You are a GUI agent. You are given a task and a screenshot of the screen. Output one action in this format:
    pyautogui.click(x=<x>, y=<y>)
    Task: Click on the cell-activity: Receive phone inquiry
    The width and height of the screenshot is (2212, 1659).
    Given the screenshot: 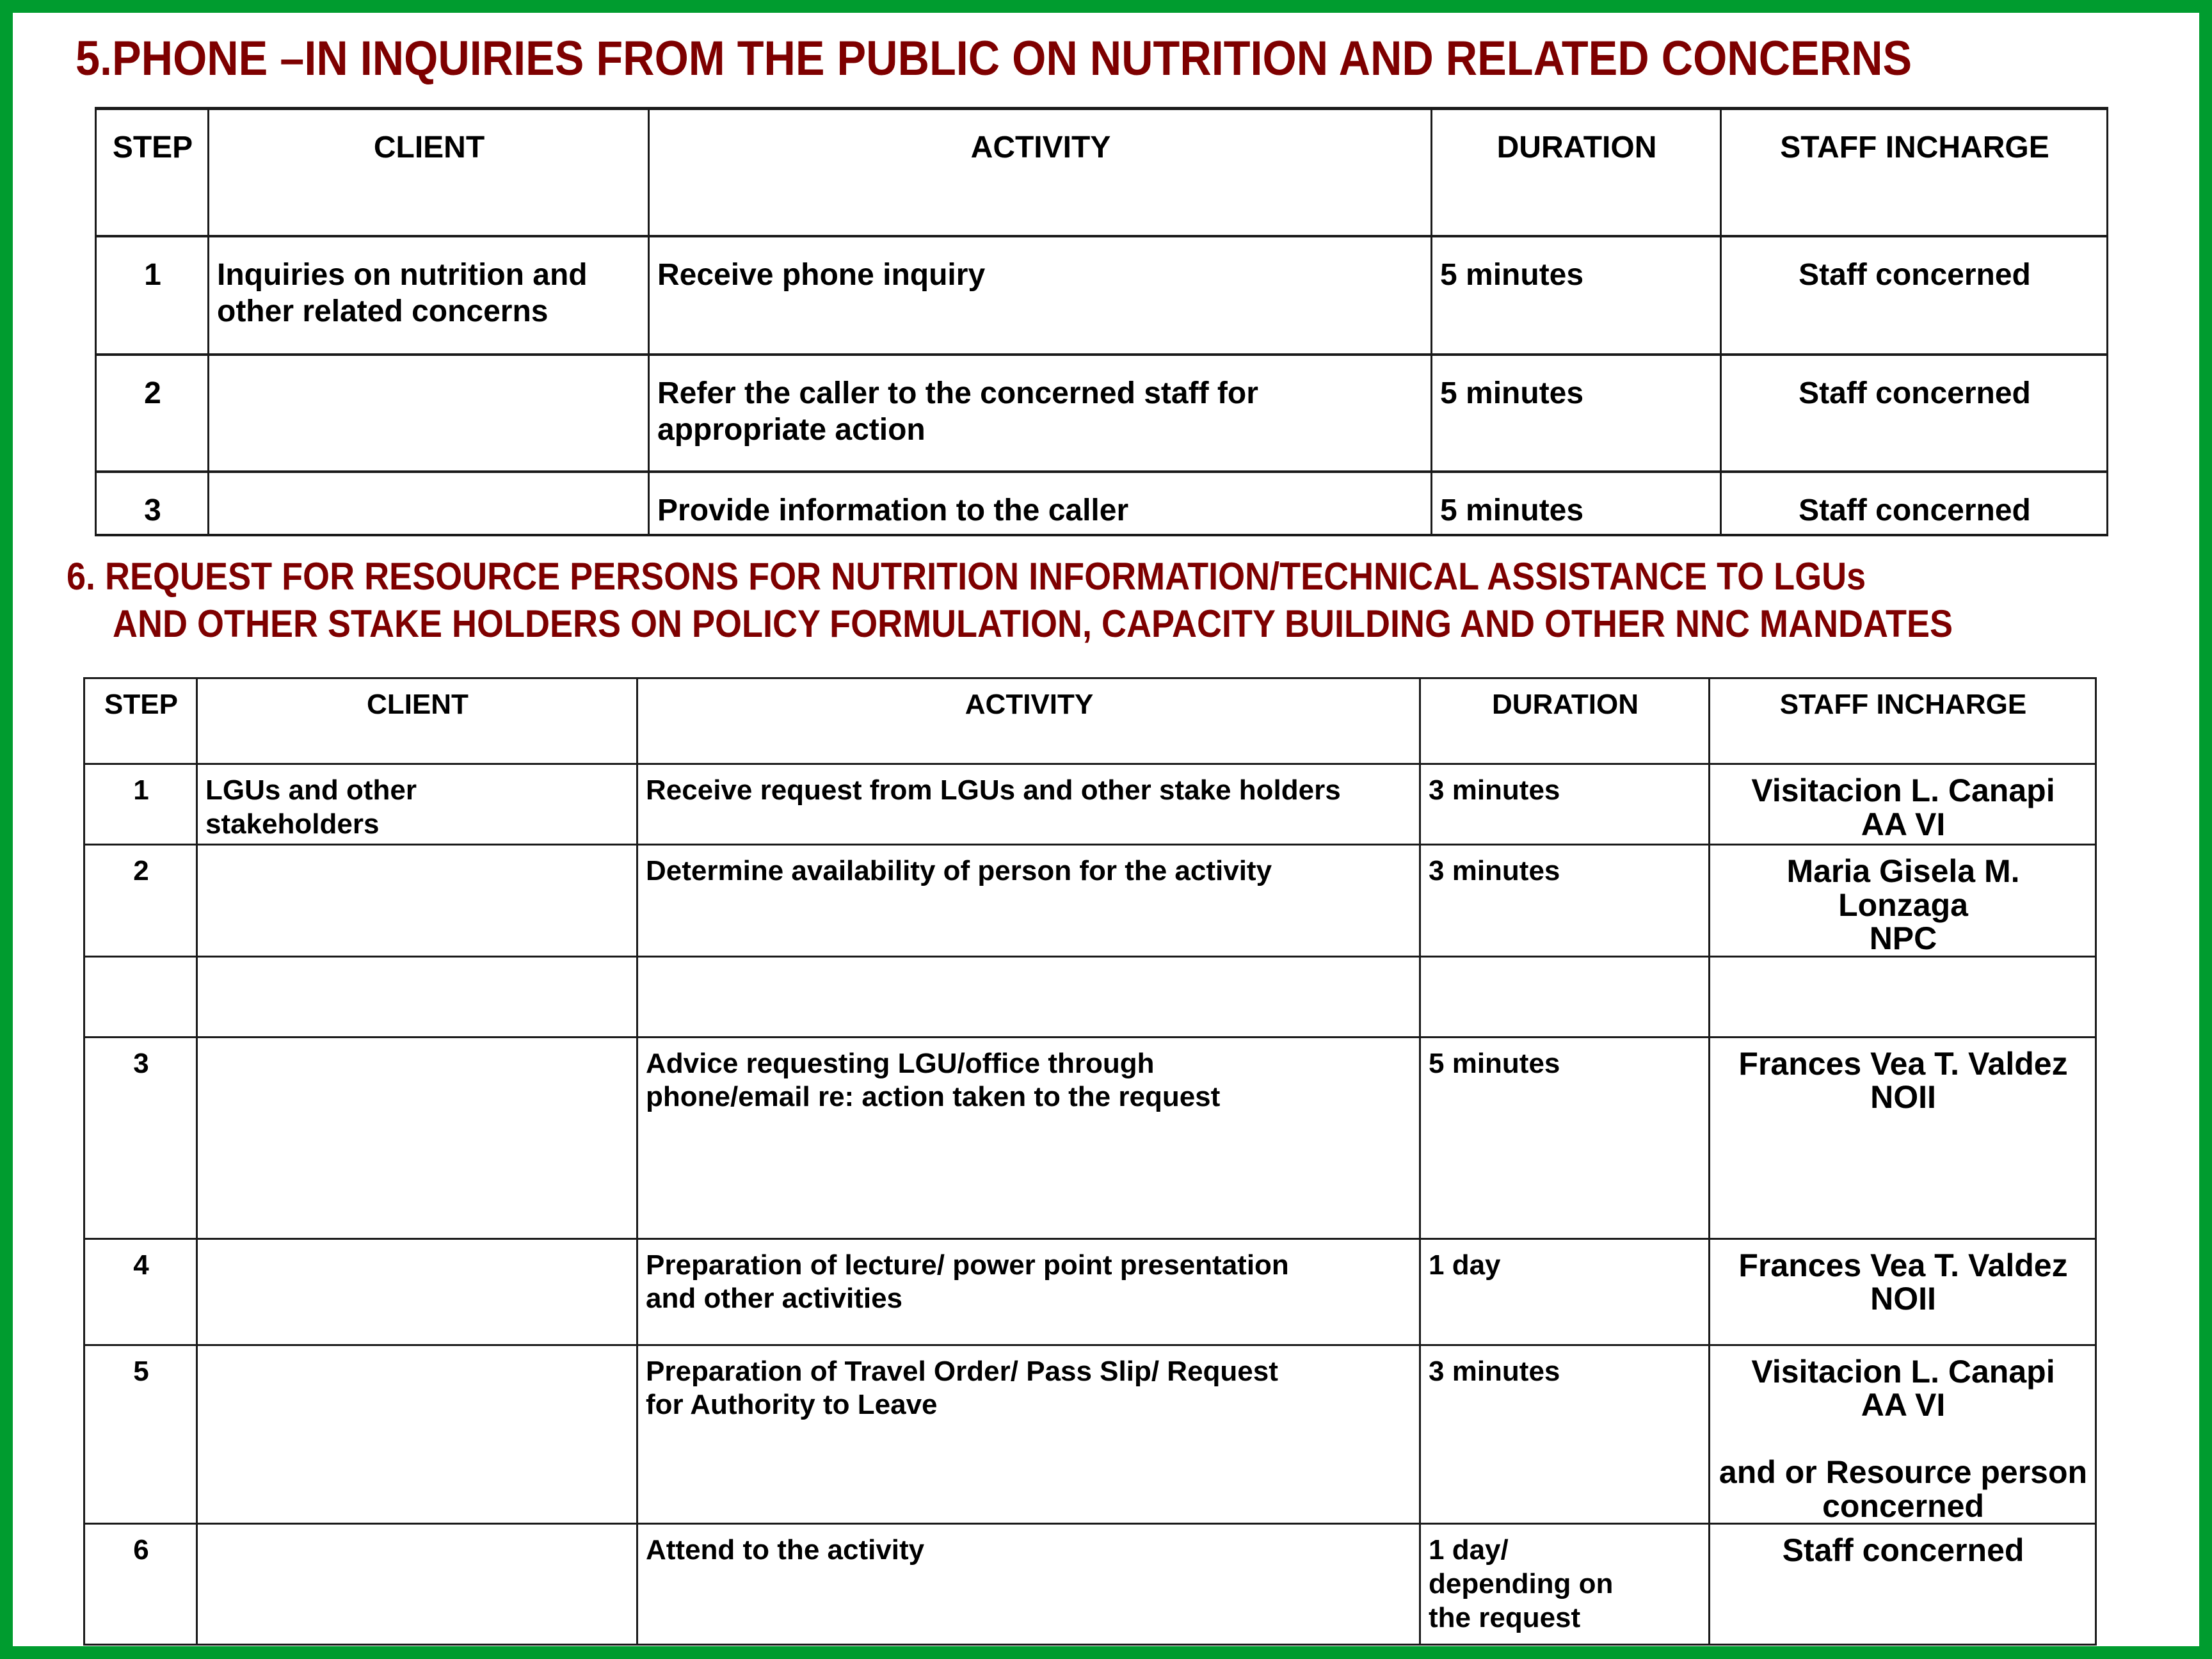 What is the action you would take?
    pyautogui.click(x=1040, y=295)
    